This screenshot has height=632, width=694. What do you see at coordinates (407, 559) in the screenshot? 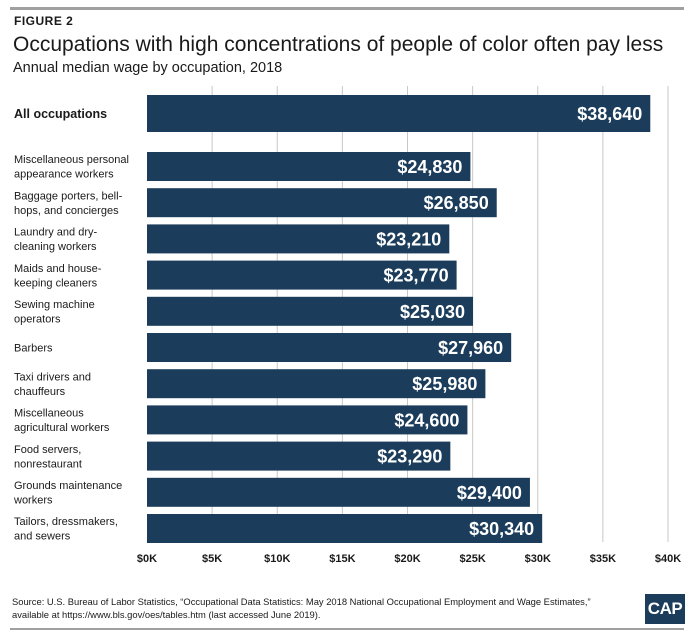
I see `x-tick-label: $20K` at bounding box center [407, 559].